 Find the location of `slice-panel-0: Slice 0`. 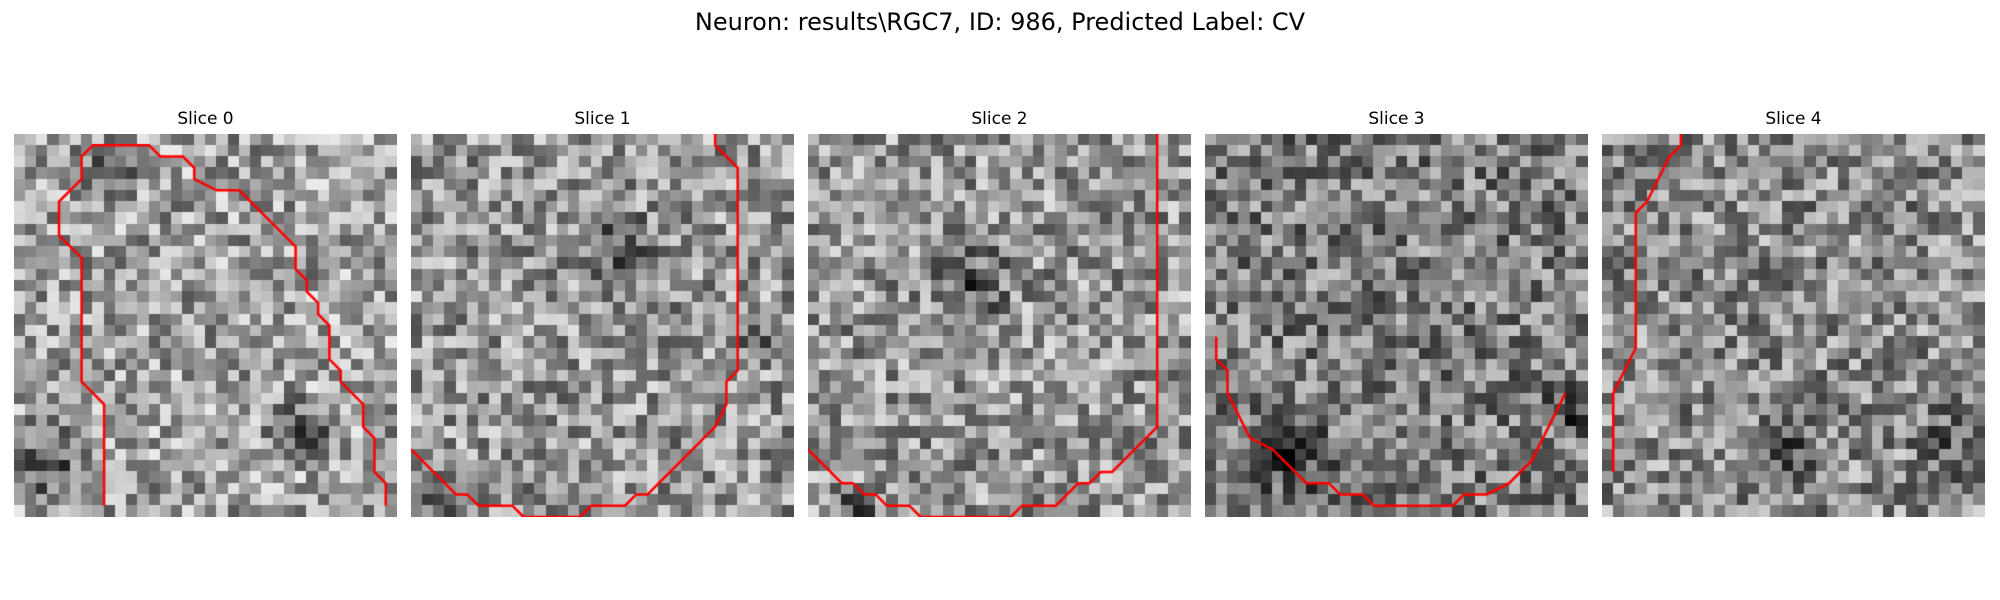

slice-panel-0: Slice 0 is located at coordinates (205, 312).